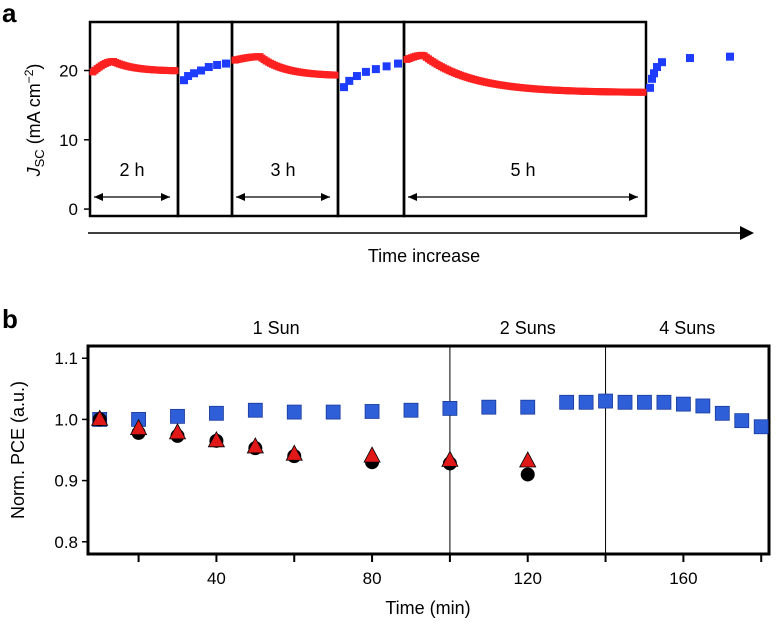  Describe the element at coordinates (683, 578) in the screenshot. I see `panel-b-x-tick-label: 160` at that location.